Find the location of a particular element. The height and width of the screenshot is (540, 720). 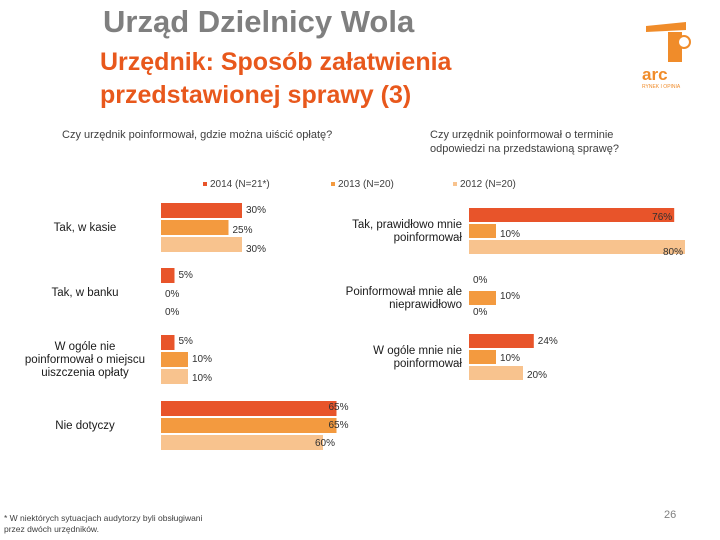

legend-label-2013: 2013 (N=20) is located at coordinates (366, 184).